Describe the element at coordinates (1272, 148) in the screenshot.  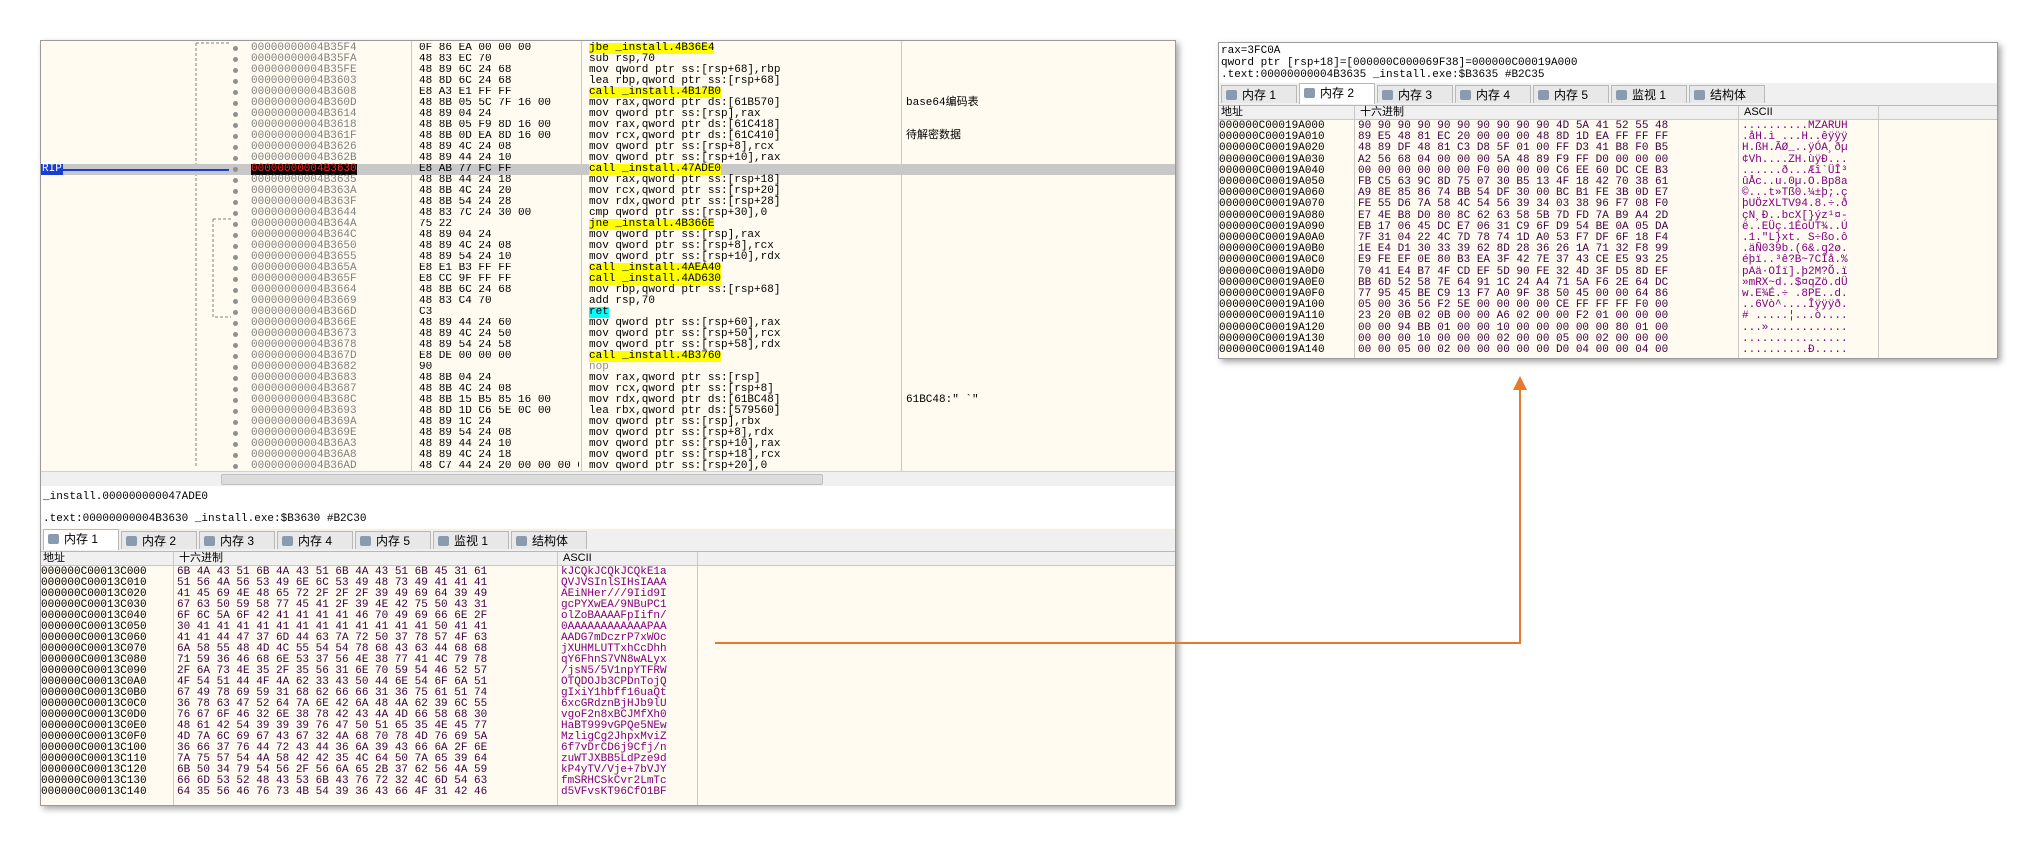
I see `address: 000000C00019A020` at that location.